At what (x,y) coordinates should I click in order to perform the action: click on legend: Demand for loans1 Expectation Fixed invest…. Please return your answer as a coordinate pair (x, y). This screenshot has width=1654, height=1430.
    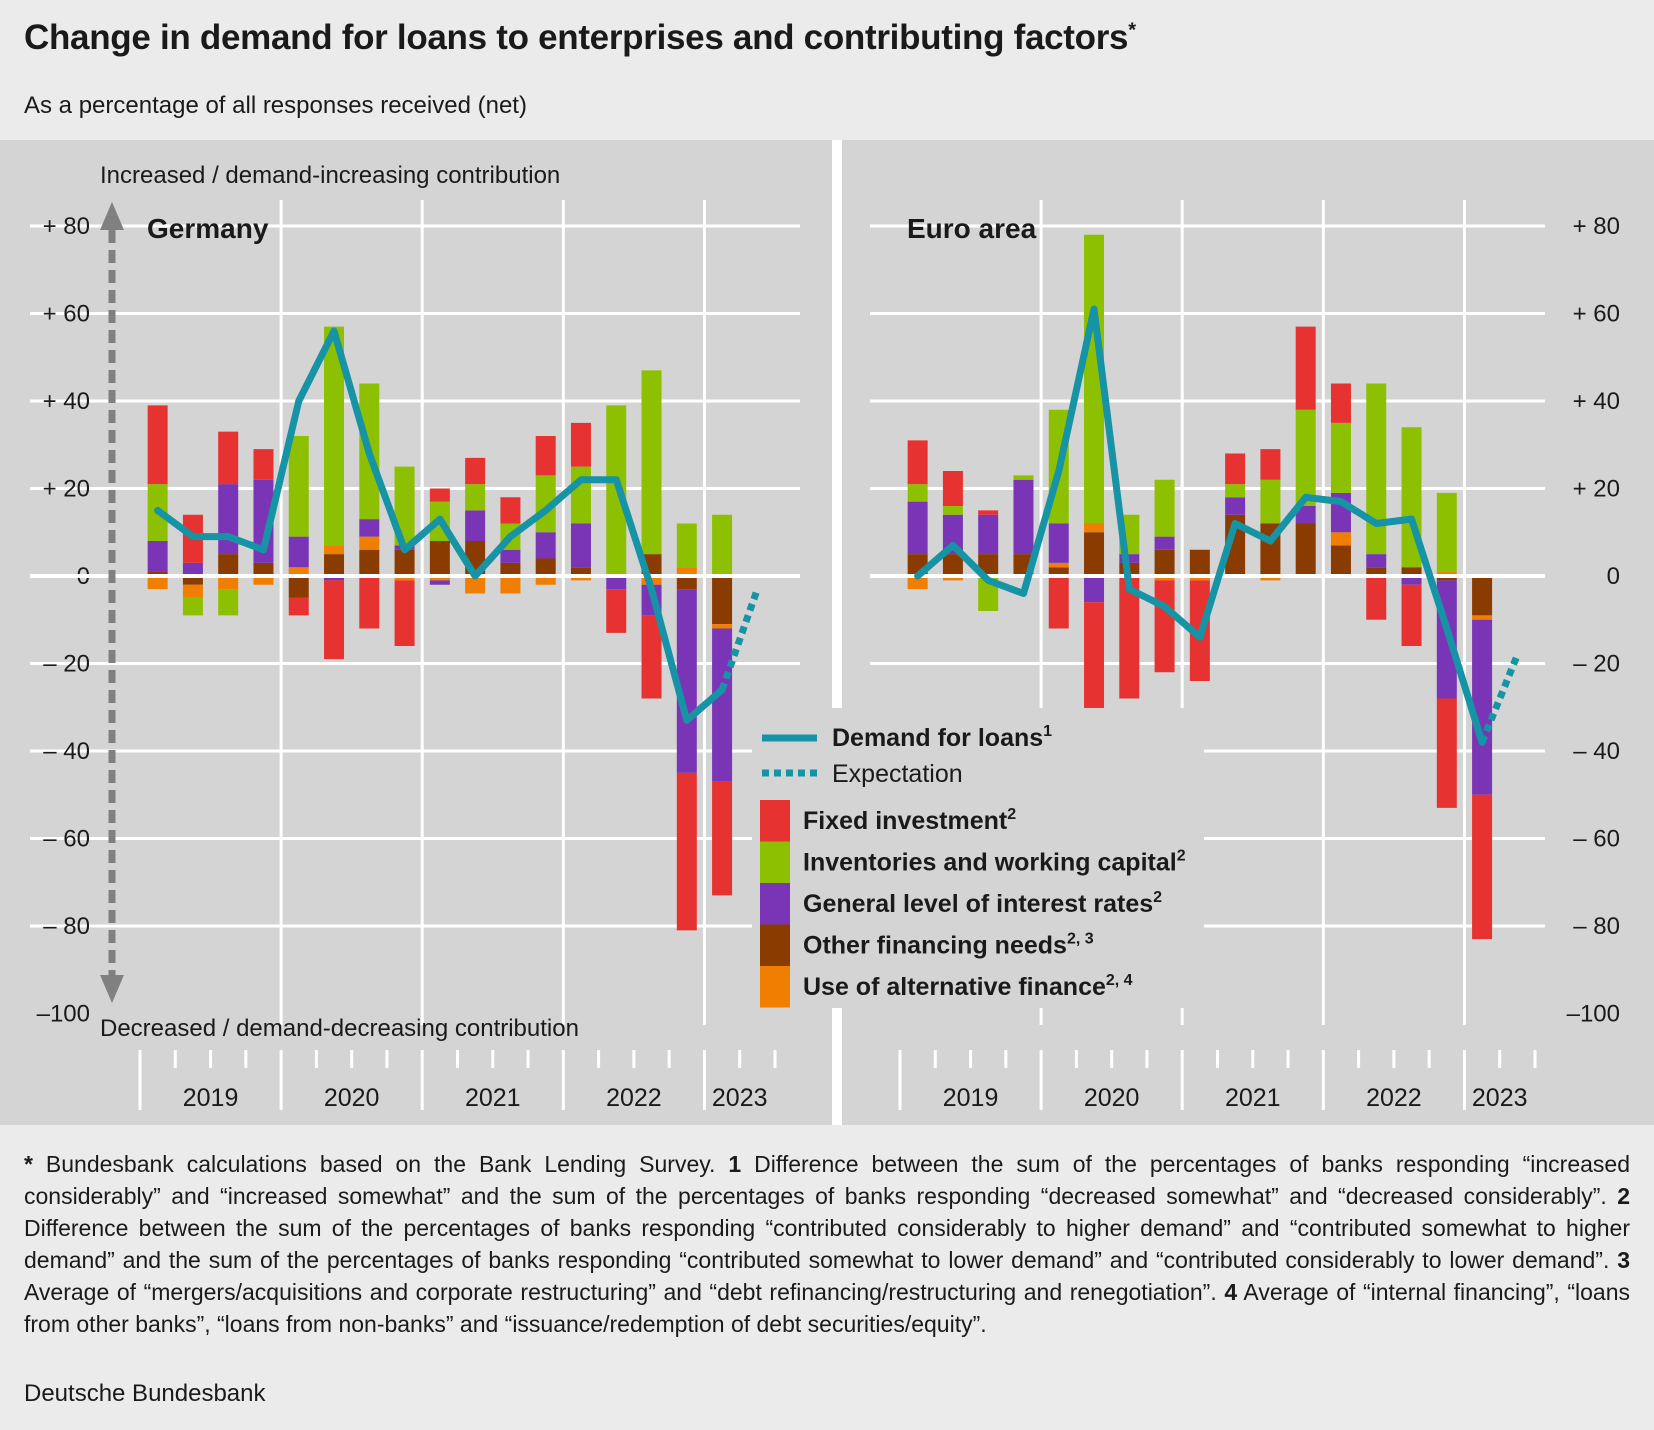
    Looking at the image, I should click on (978, 858).